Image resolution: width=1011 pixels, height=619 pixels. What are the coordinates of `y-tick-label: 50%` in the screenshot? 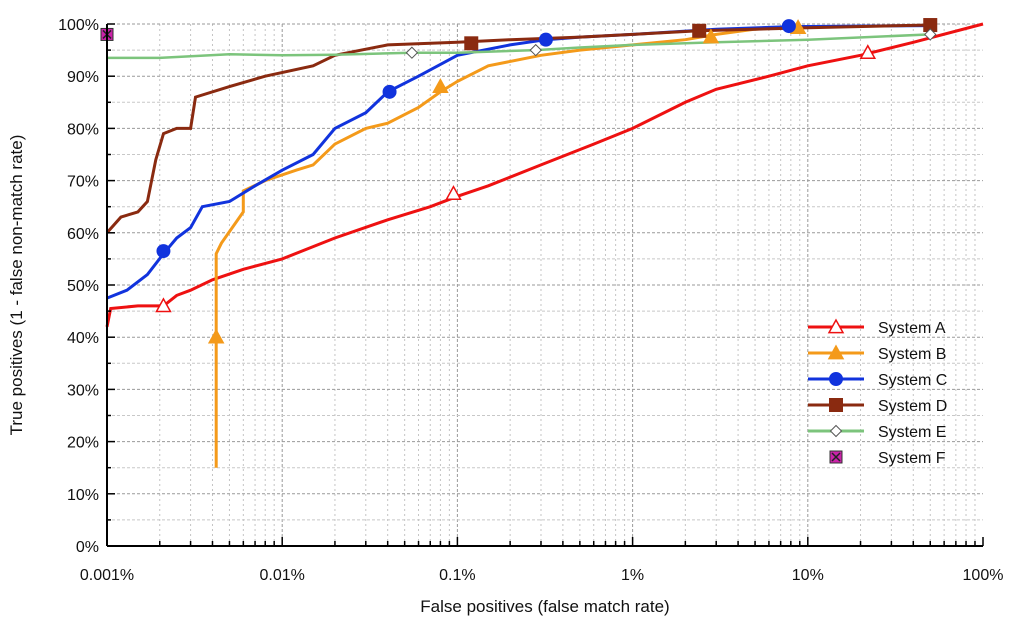 It's located at (83, 286).